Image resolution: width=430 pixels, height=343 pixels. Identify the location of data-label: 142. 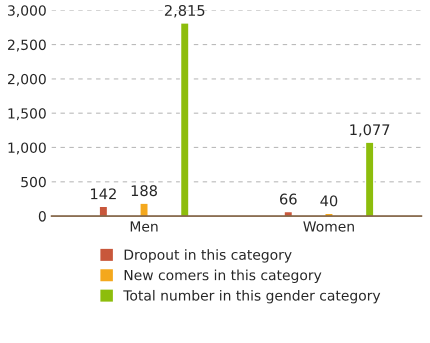
(103, 194).